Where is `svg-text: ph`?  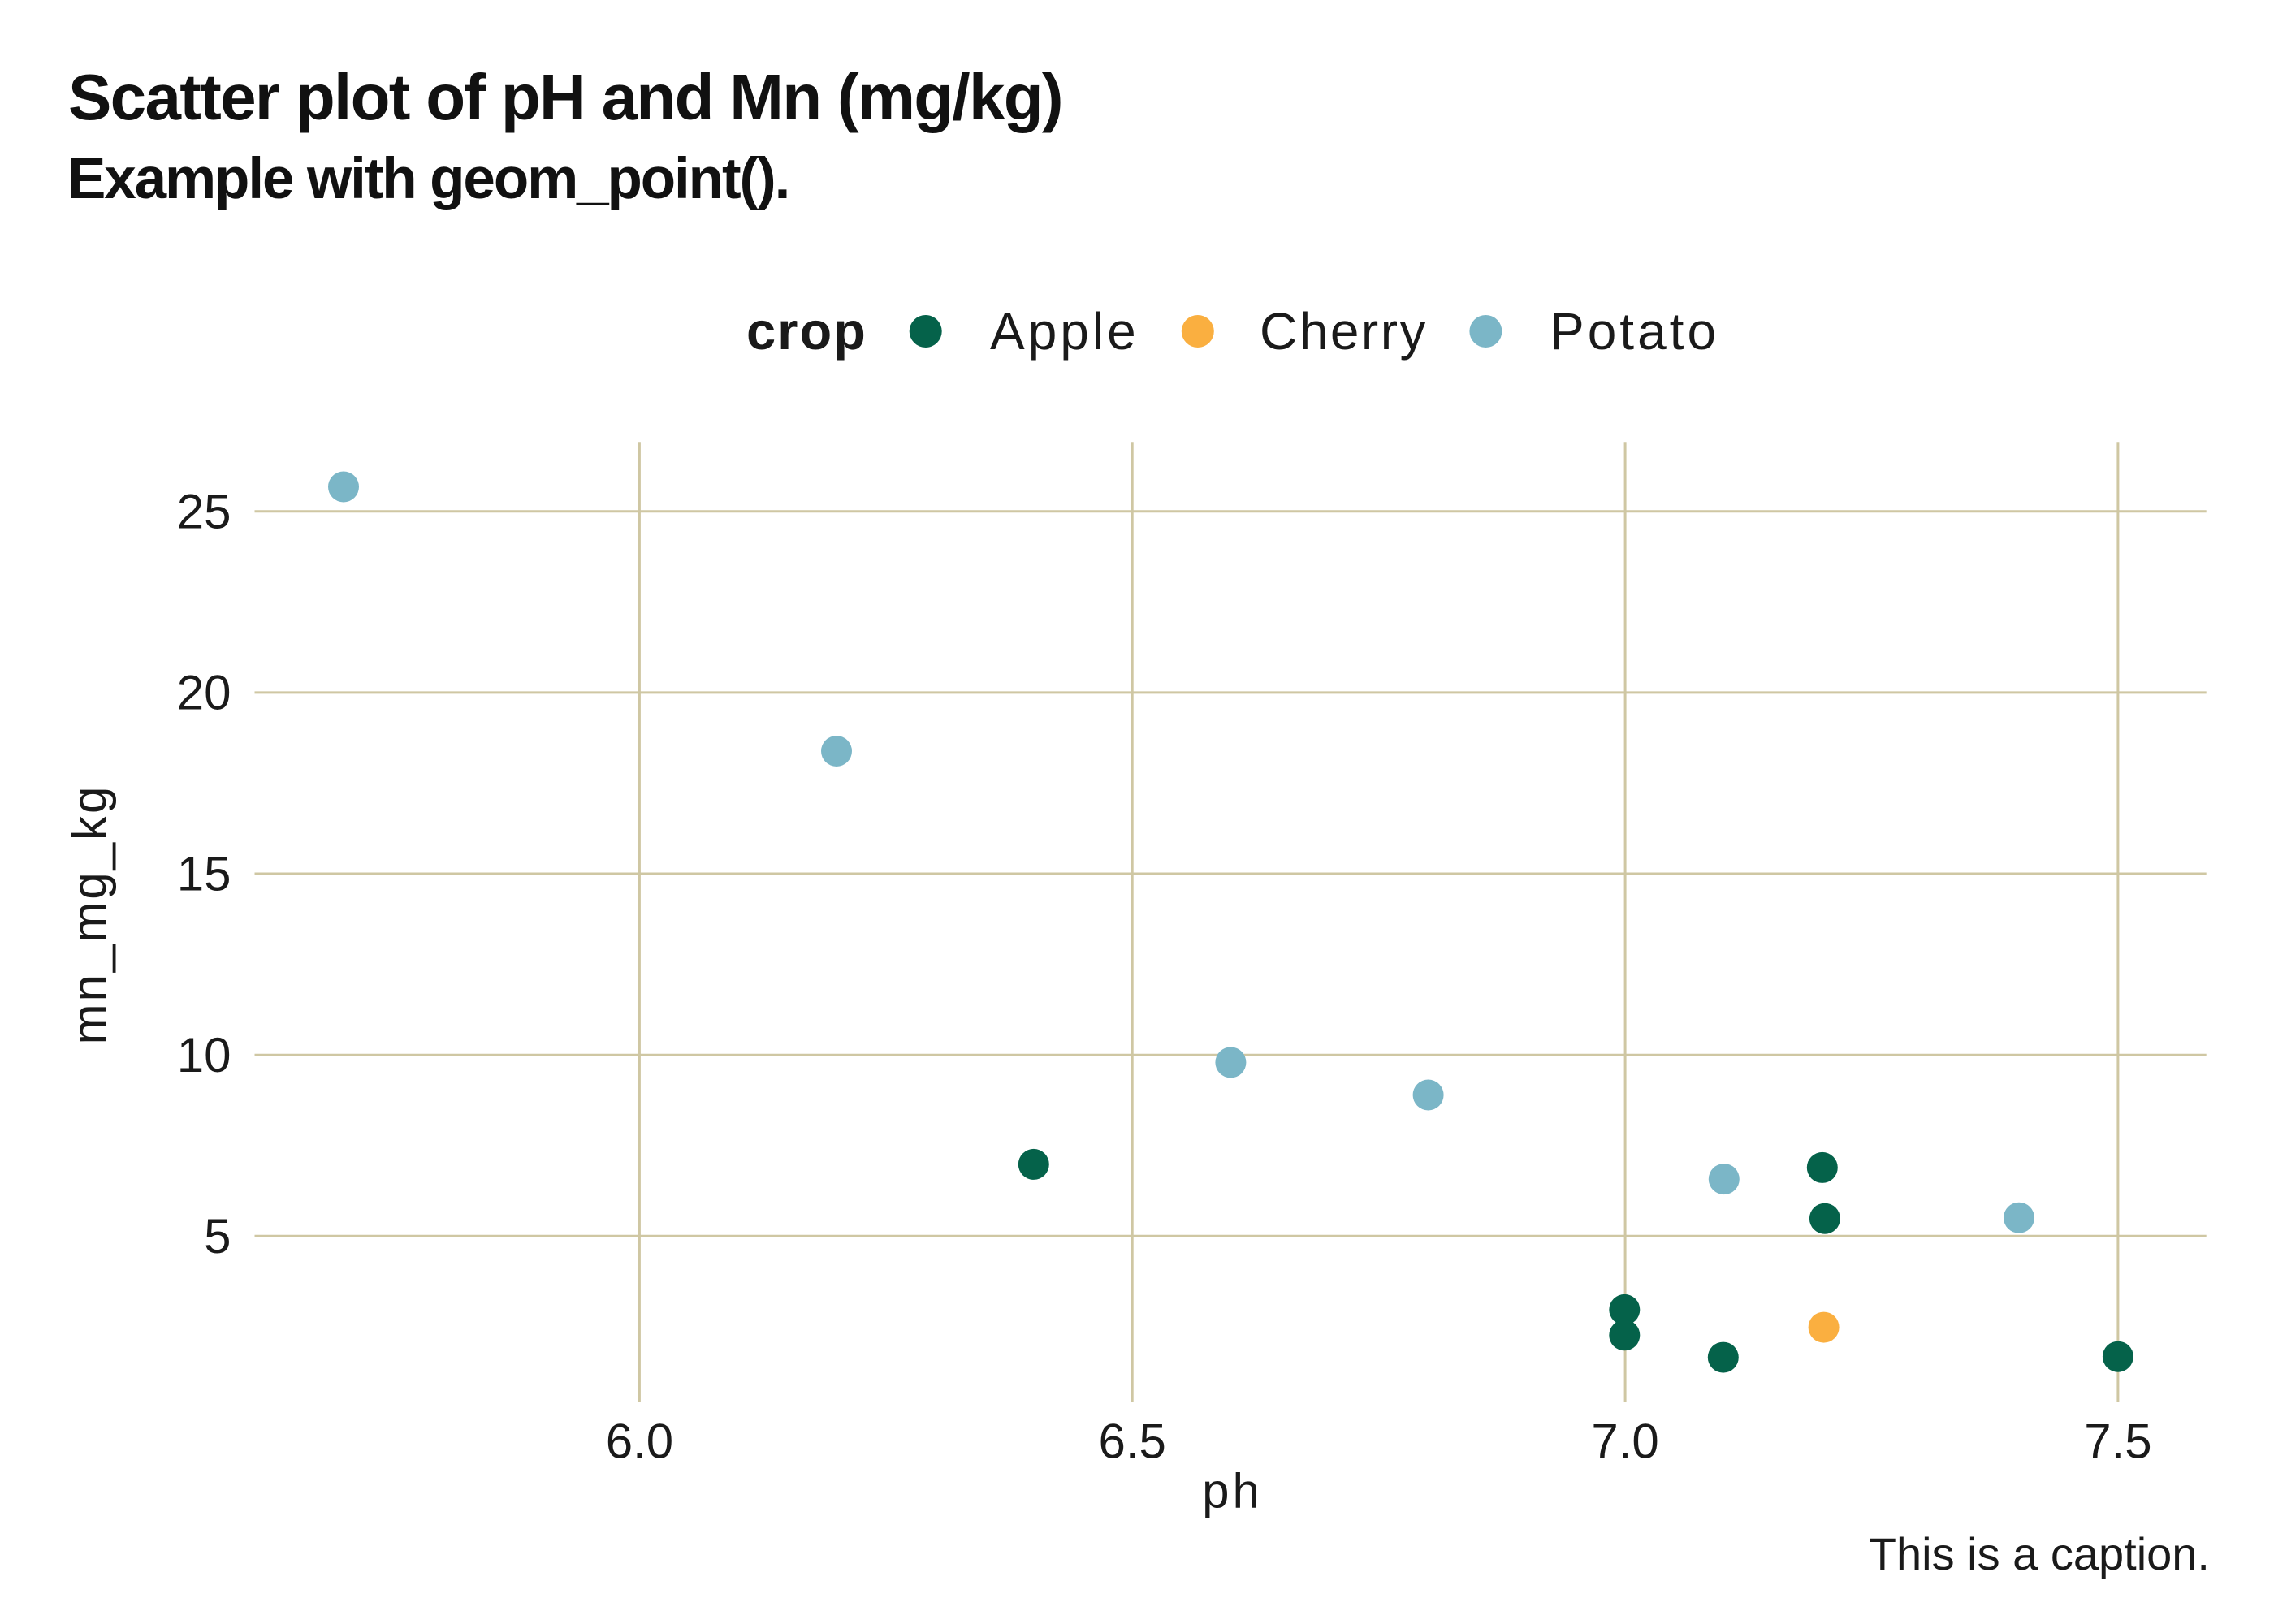
svg-text: ph is located at coordinates (1232, 1491).